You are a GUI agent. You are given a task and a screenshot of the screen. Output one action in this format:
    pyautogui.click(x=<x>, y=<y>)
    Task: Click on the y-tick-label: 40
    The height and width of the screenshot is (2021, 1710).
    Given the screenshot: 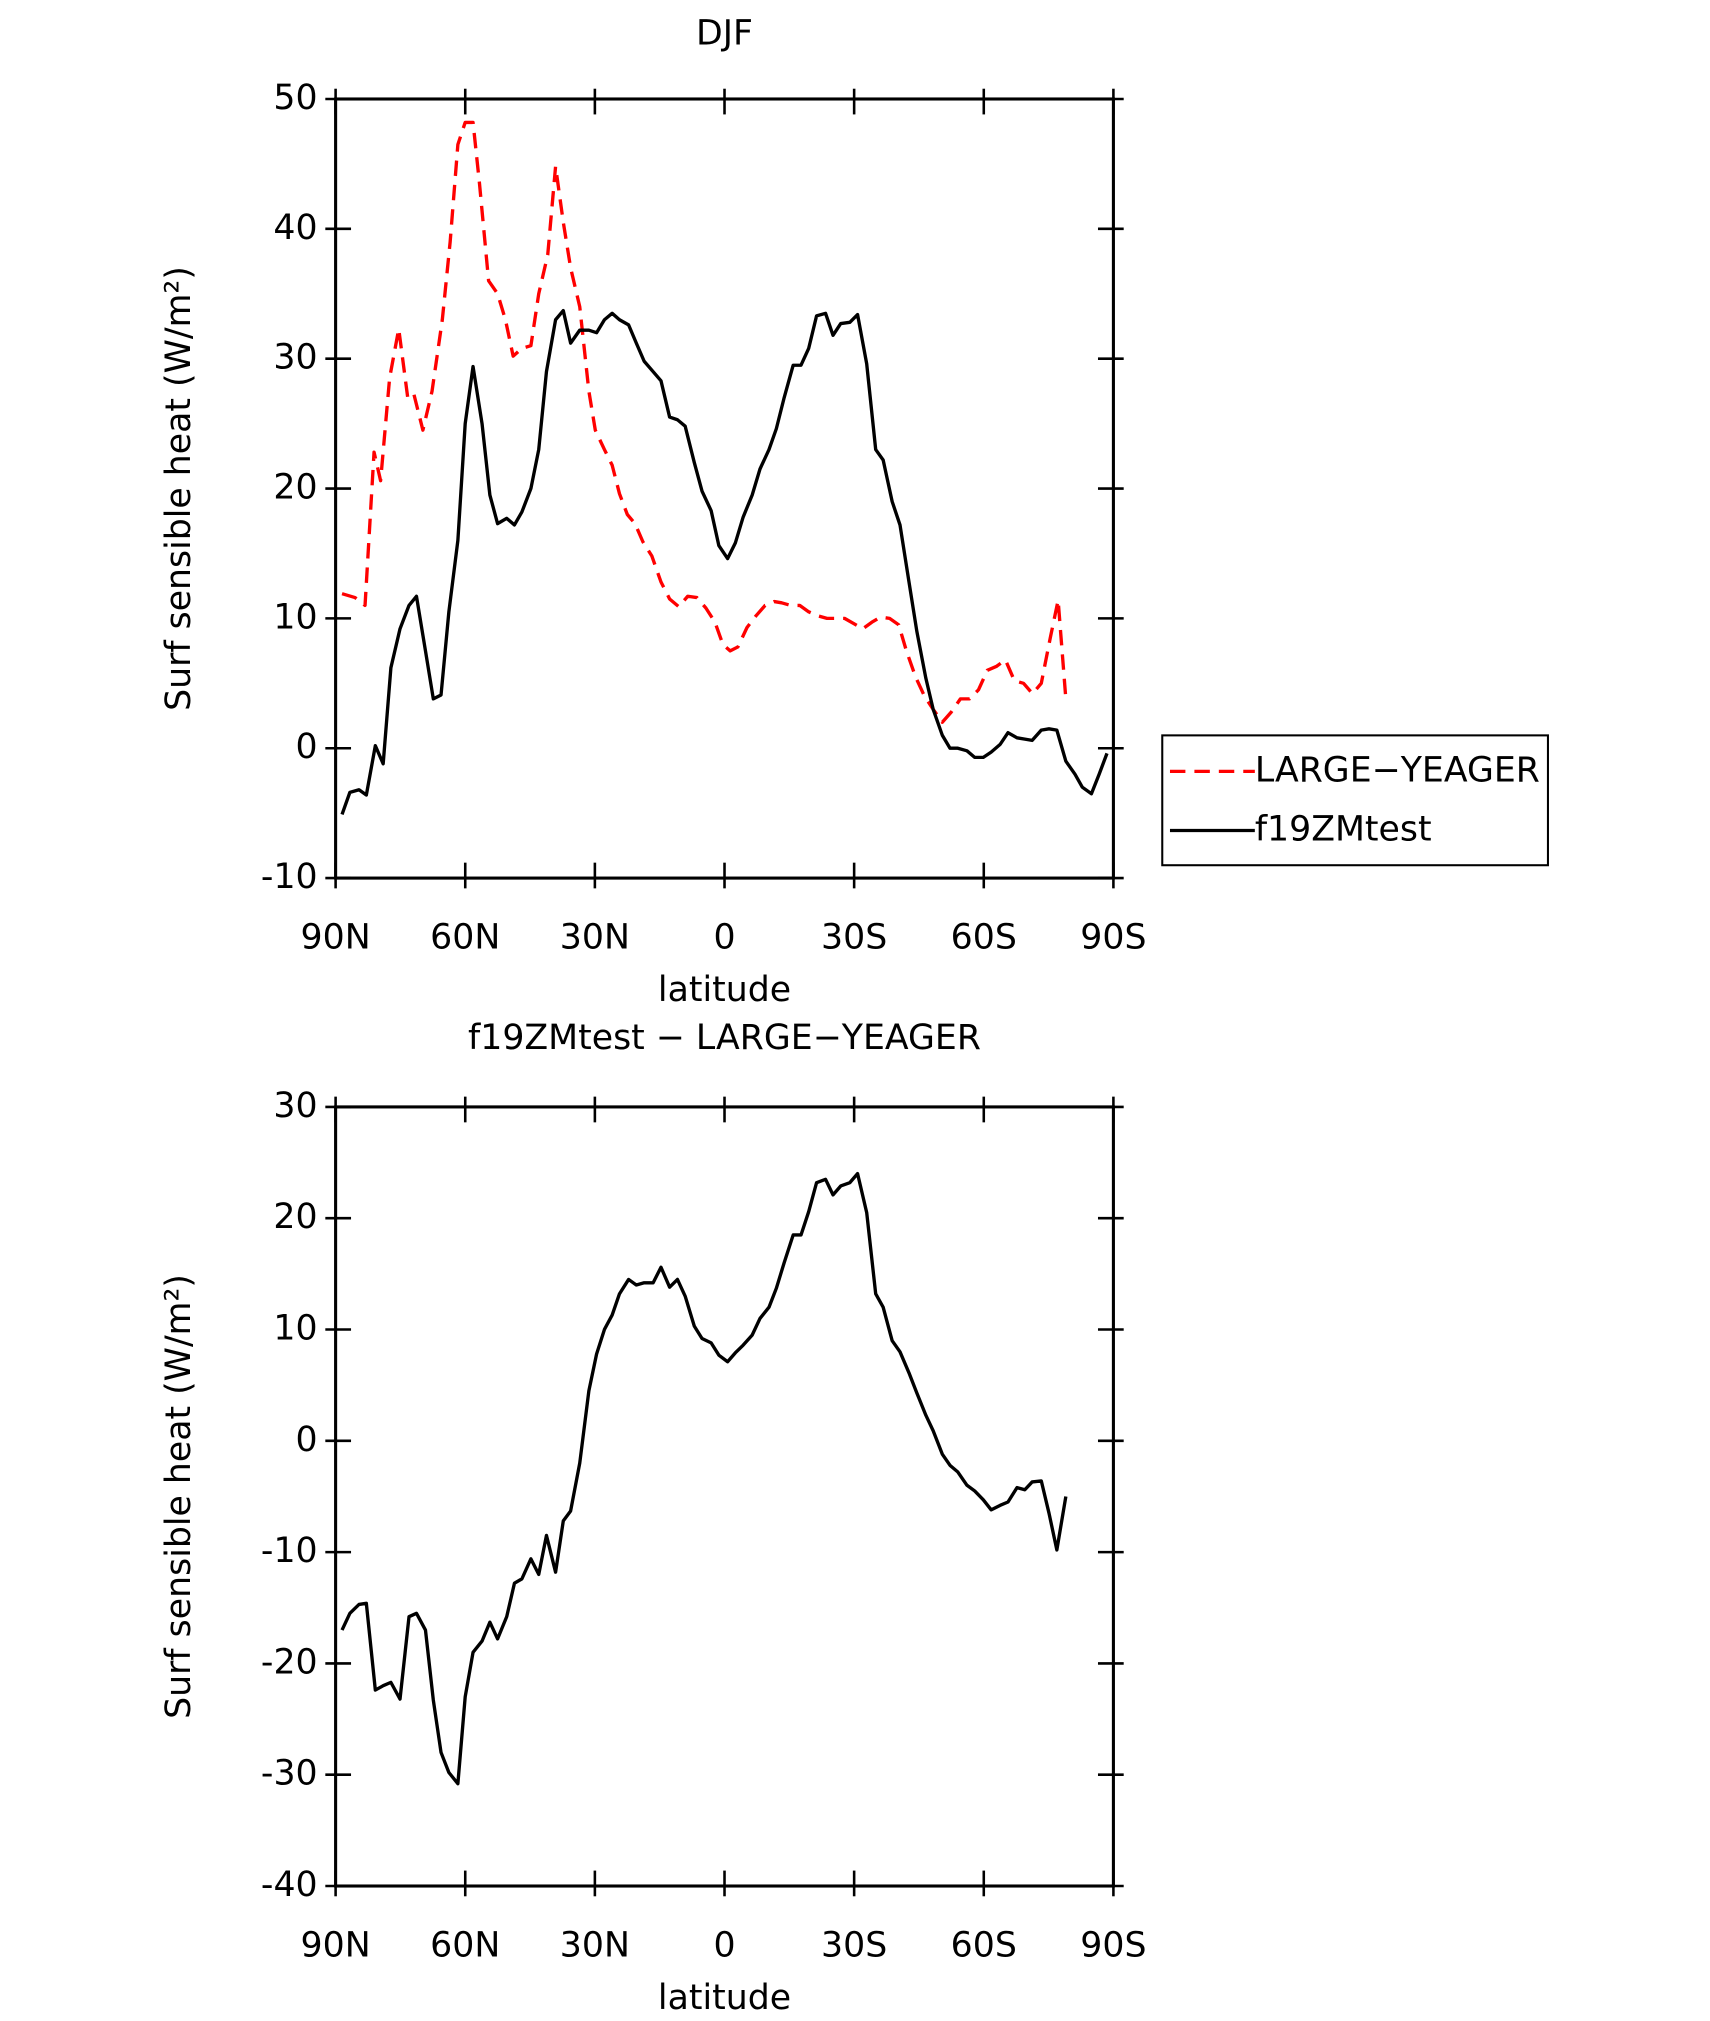 What is the action you would take?
    pyautogui.click(x=295, y=228)
    